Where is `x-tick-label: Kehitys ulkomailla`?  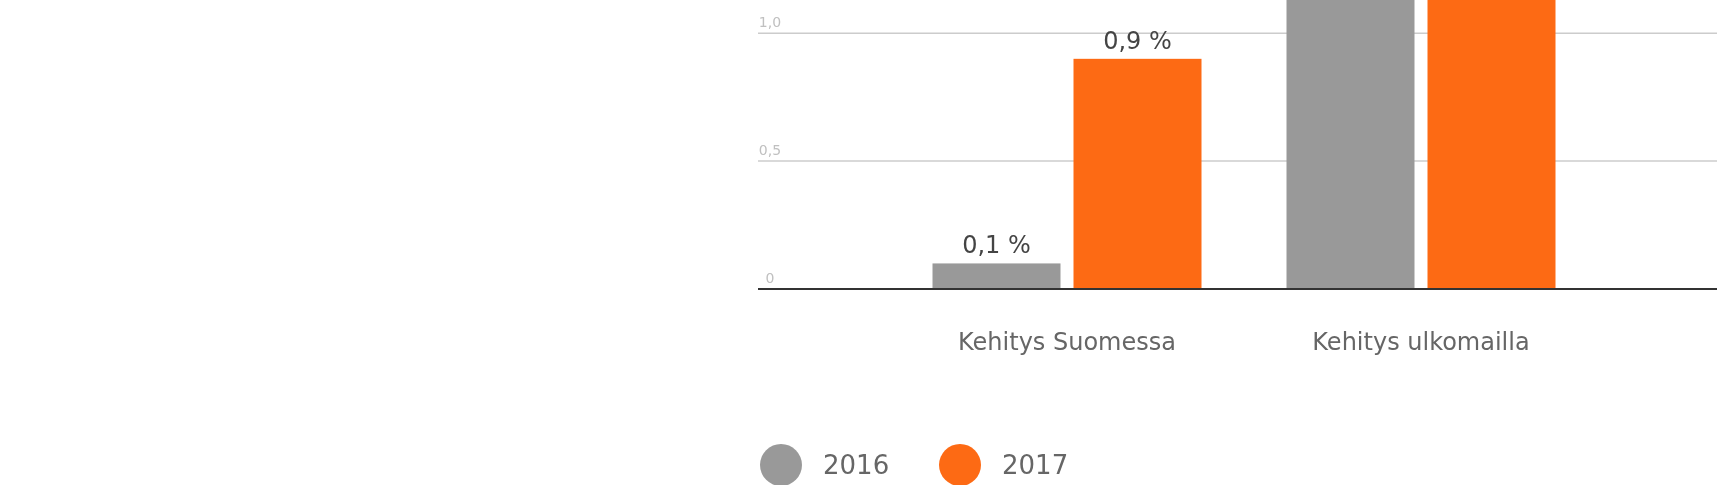
x-tick-label: Kehitys ulkomailla is located at coordinates (1421, 342).